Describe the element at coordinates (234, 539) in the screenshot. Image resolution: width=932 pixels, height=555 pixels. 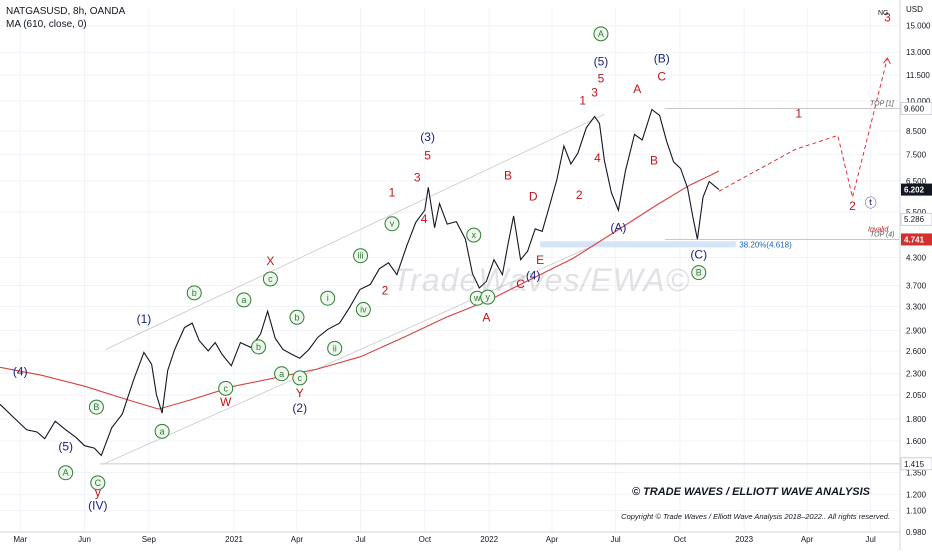
I see `x-tick-label: 2021` at that location.